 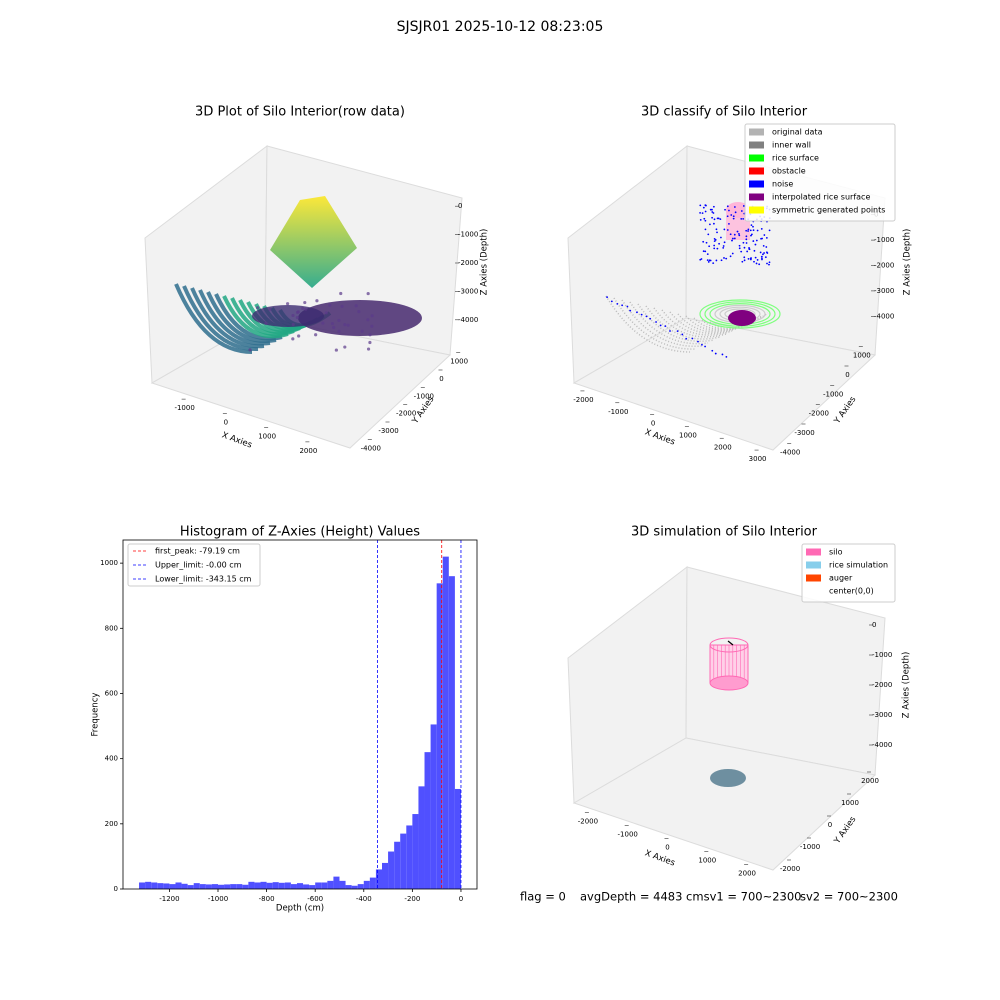 I want to click on z-tick-label: 0, so click(x=460, y=206).